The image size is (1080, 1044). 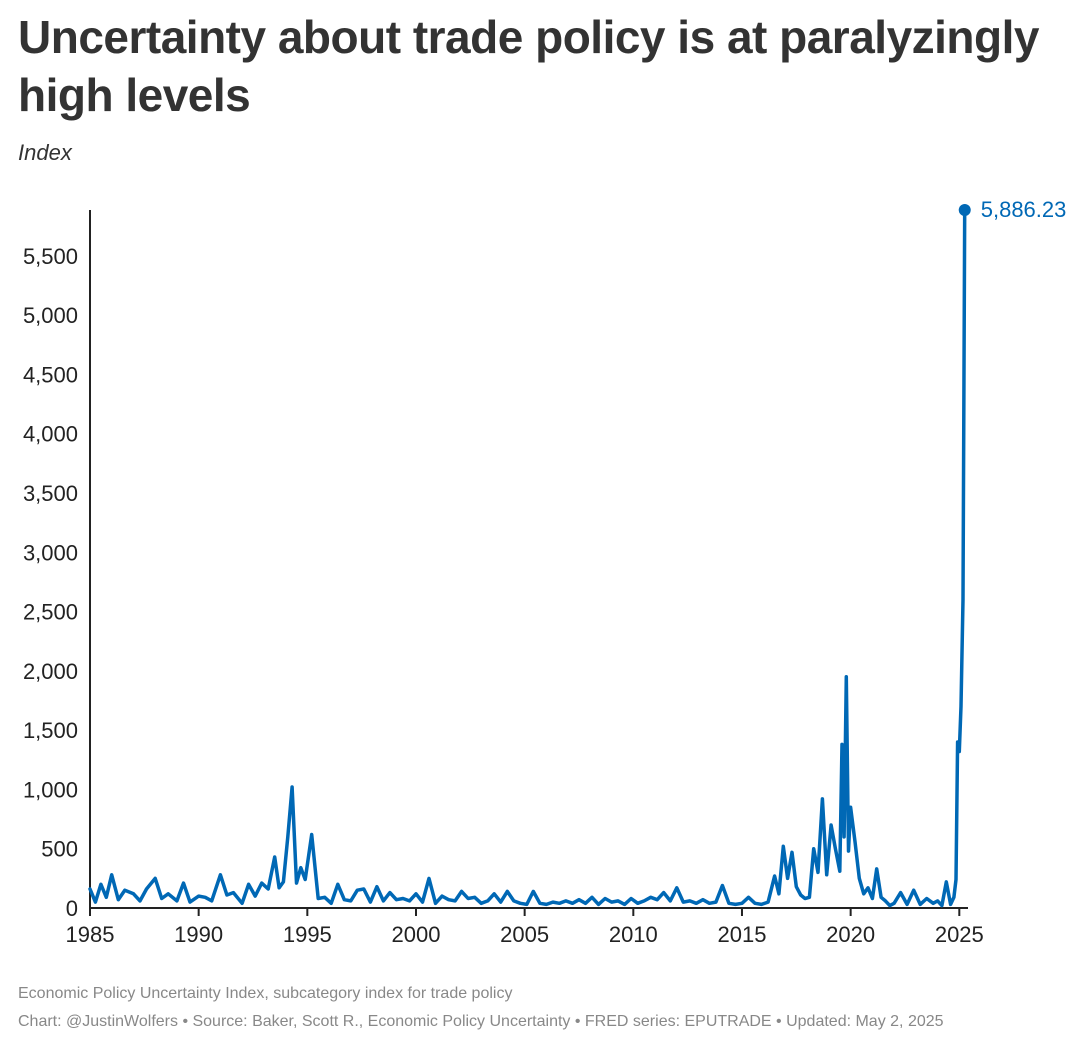 I want to click on y-tick-label: 0, so click(x=72, y=908).